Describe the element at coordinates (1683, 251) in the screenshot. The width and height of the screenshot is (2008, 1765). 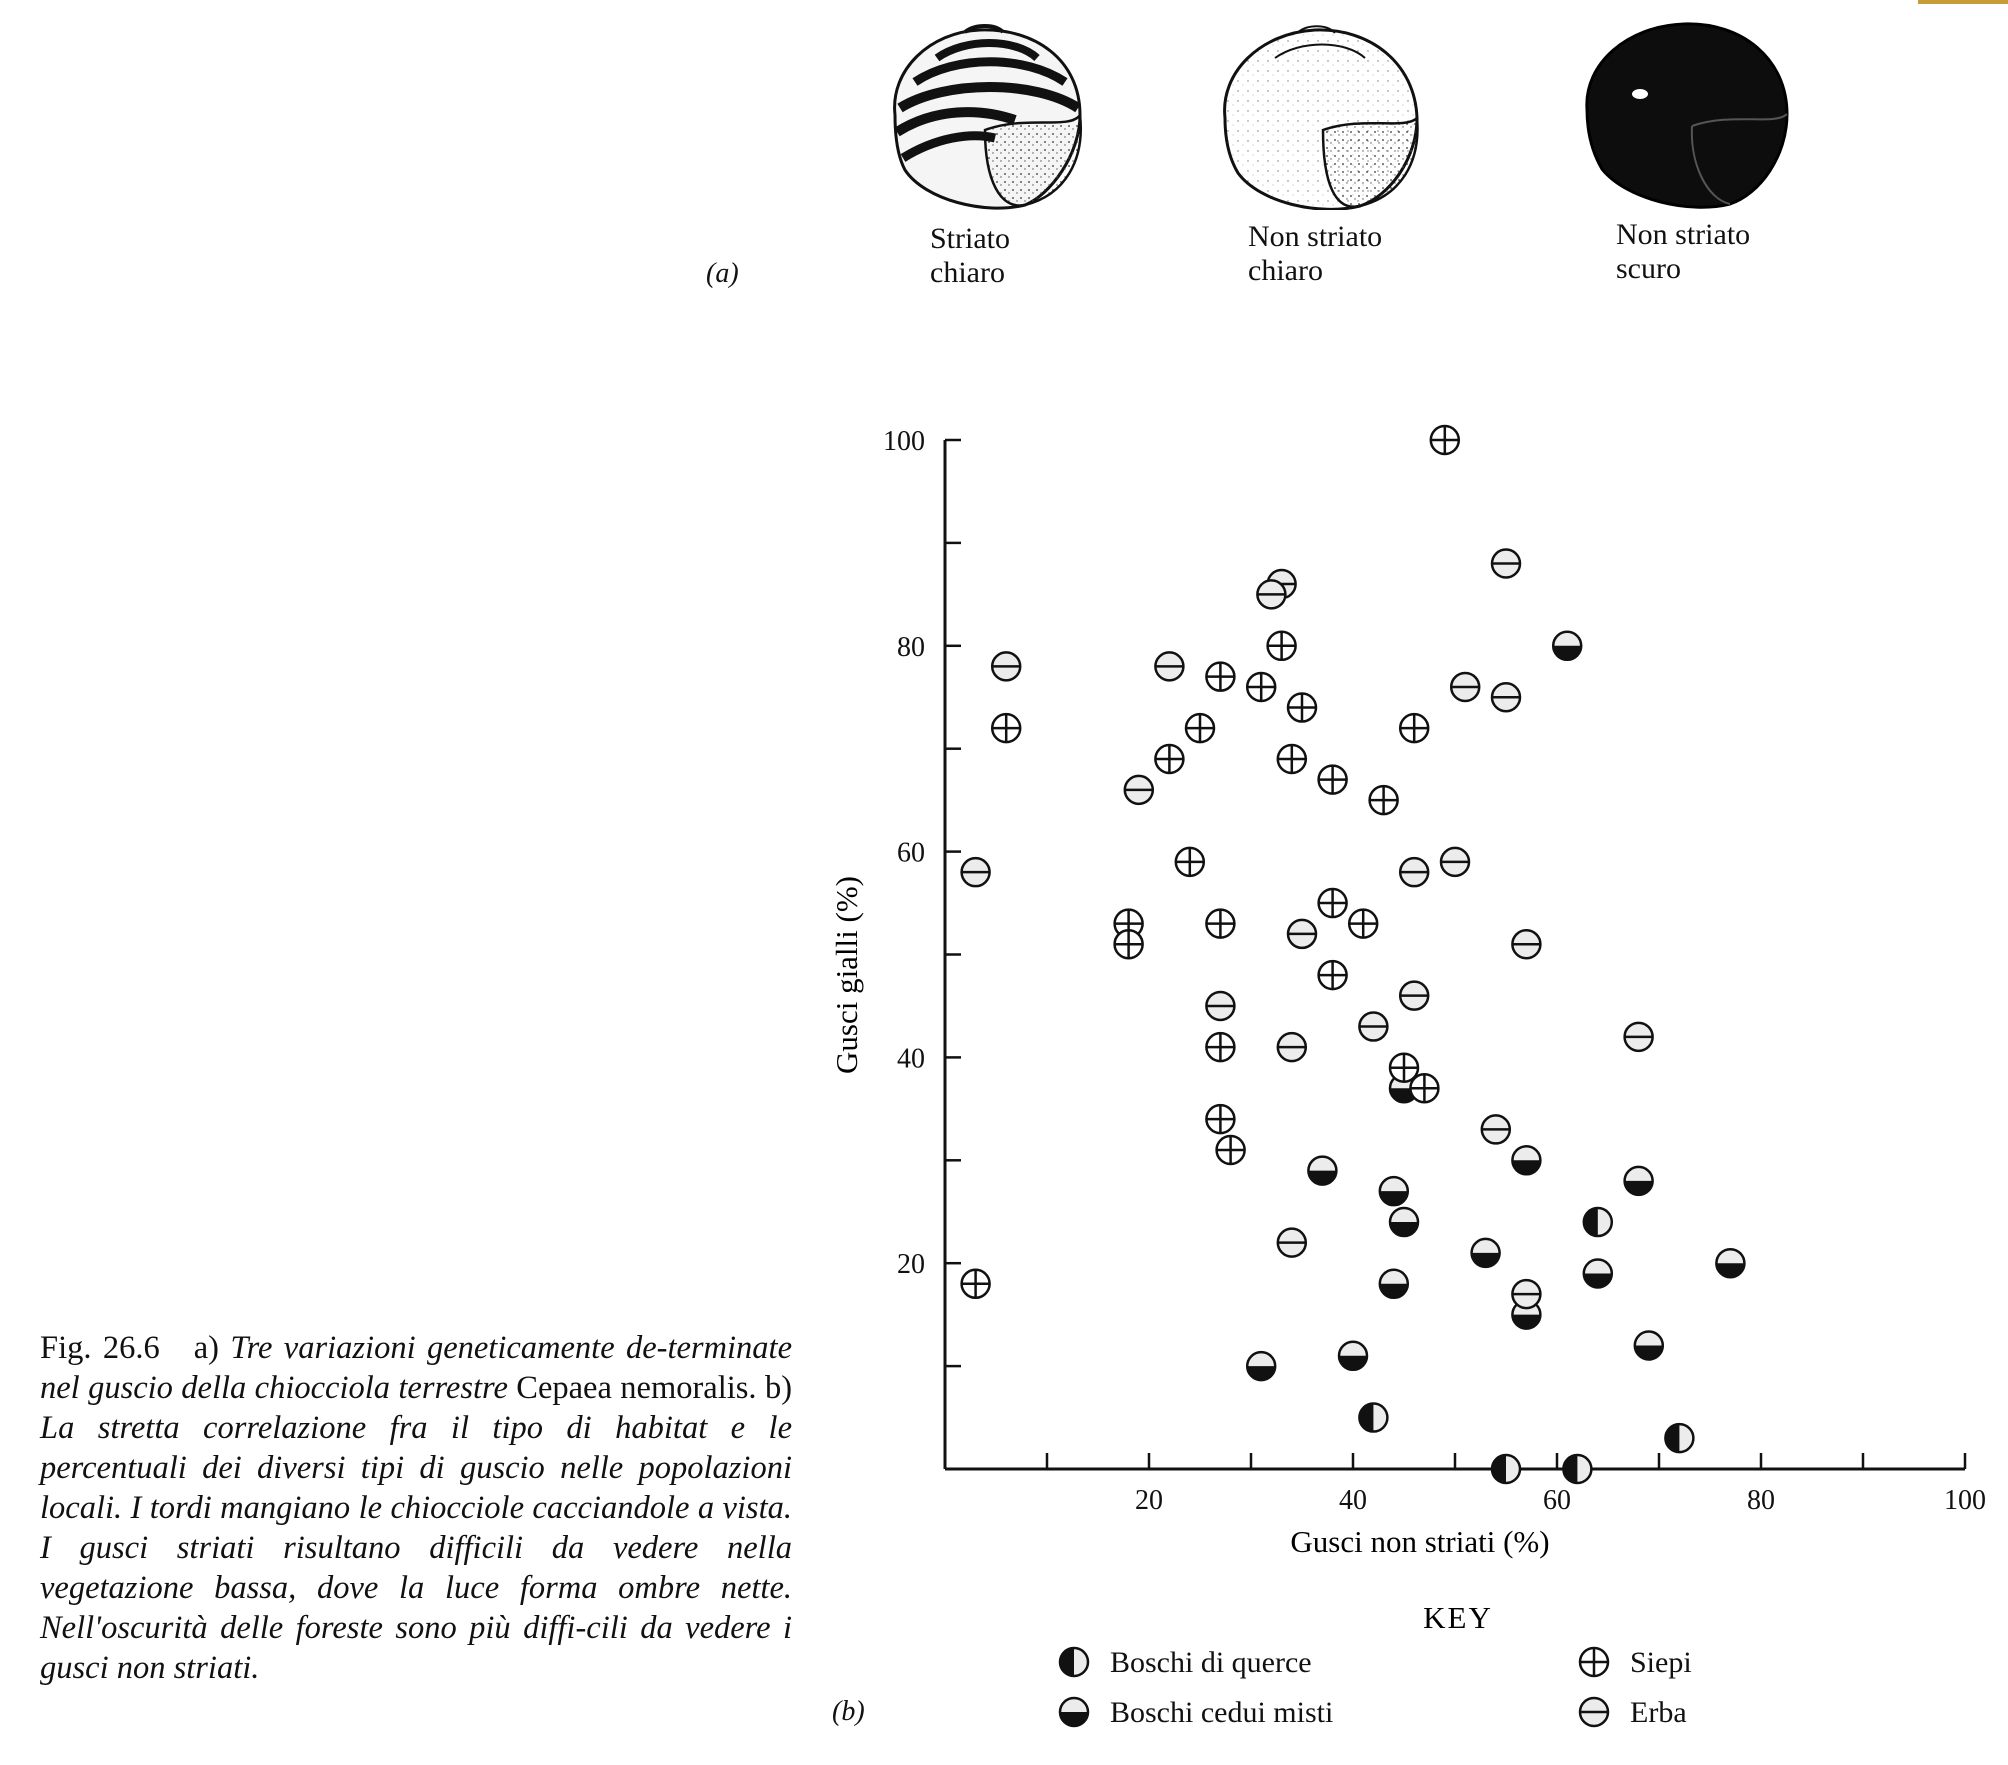
I see `snail-label-dark: Non striato scuro` at that location.